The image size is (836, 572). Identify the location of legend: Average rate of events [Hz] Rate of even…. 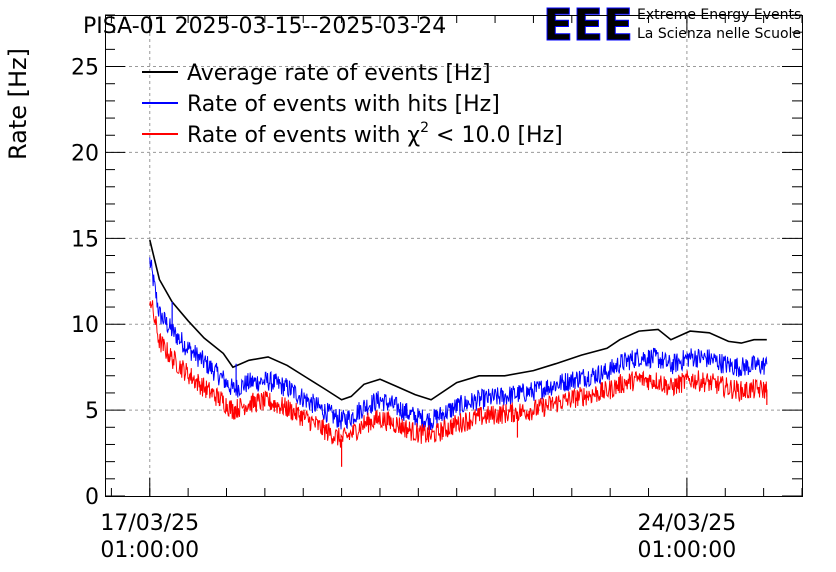
(352, 104).